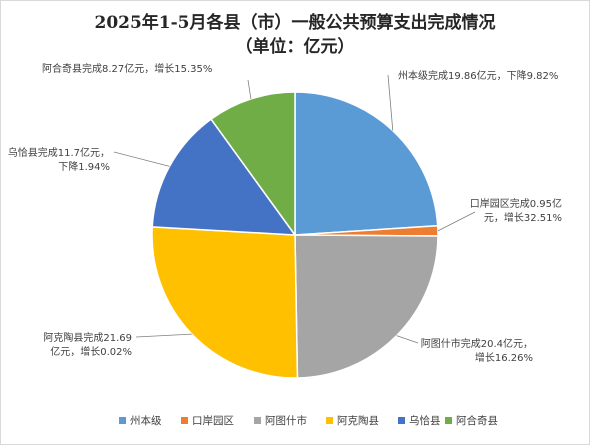  I want to click on chart-title: 2025年1-5月各县（市）一般公共预算支出完成情况, so click(295, 23).